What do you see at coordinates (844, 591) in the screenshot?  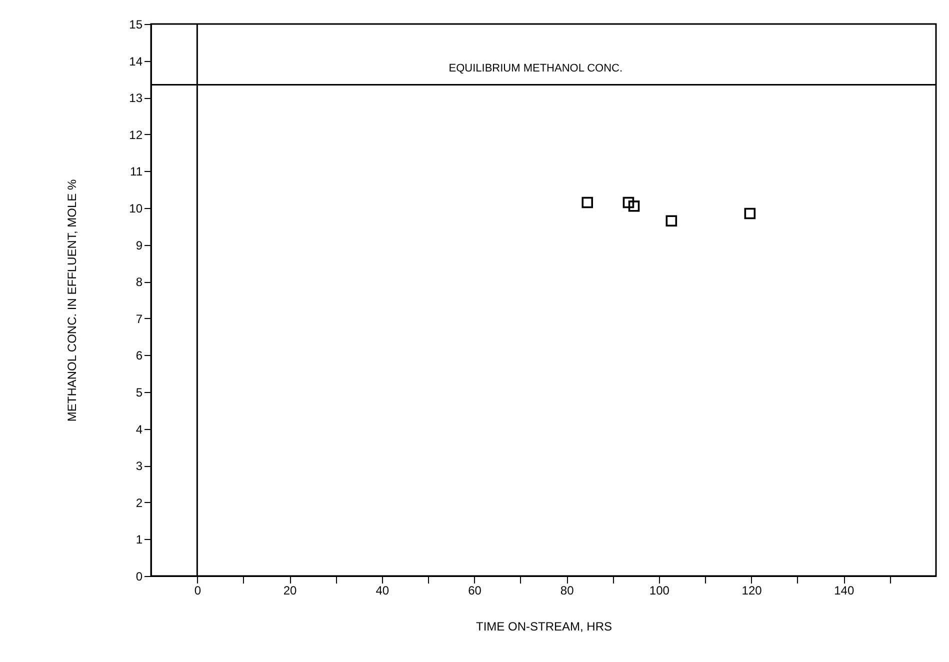 I see `x-tick-label: 140` at bounding box center [844, 591].